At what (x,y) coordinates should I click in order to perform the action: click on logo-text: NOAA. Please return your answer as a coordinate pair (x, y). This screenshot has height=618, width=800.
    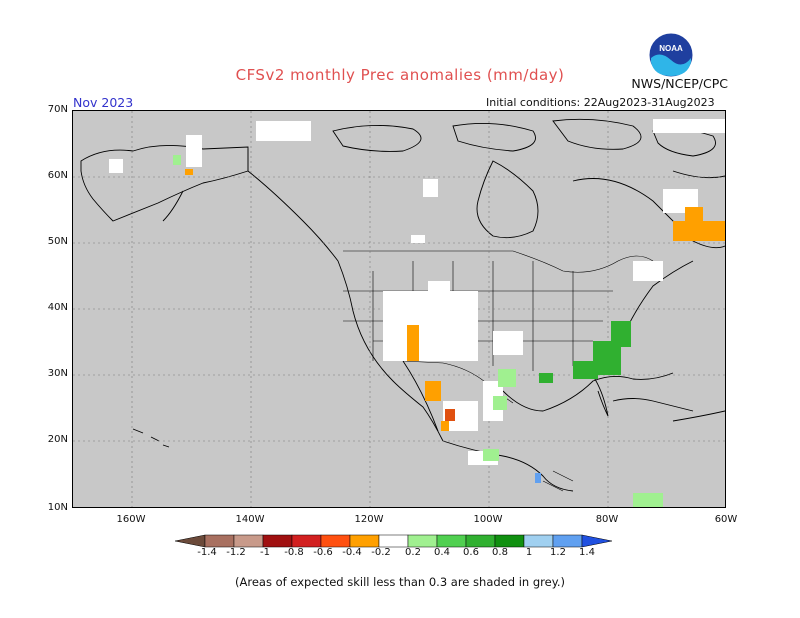
    Looking at the image, I should click on (671, 48).